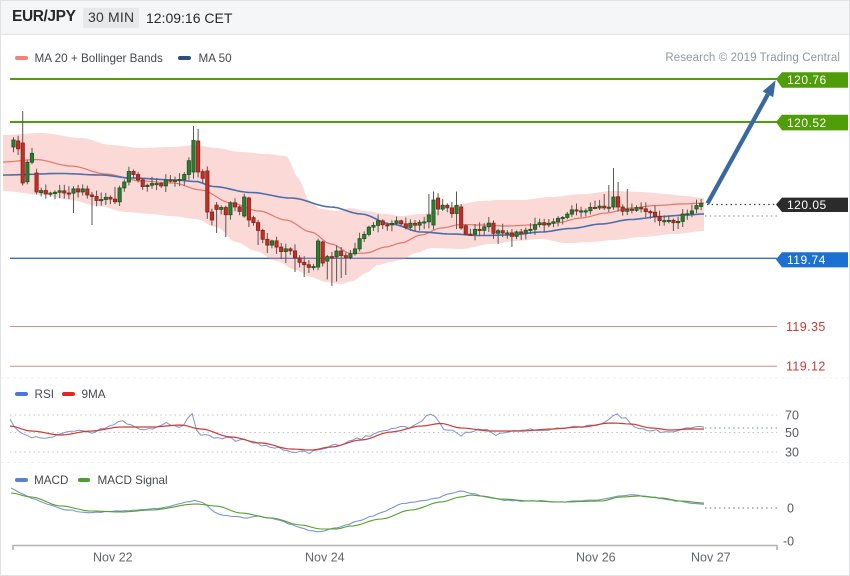  Describe the element at coordinates (806, 260) in the screenshot. I see `svg-text: 119.74` at that location.